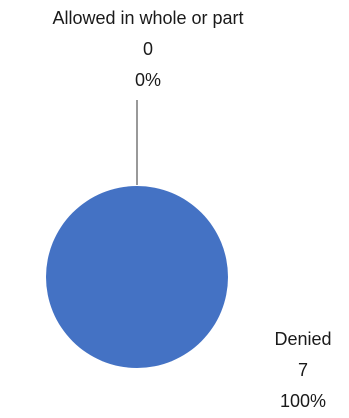  Describe the element at coordinates (302, 339) in the screenshot. I see `data-label-denied-category: Denied` at that location.